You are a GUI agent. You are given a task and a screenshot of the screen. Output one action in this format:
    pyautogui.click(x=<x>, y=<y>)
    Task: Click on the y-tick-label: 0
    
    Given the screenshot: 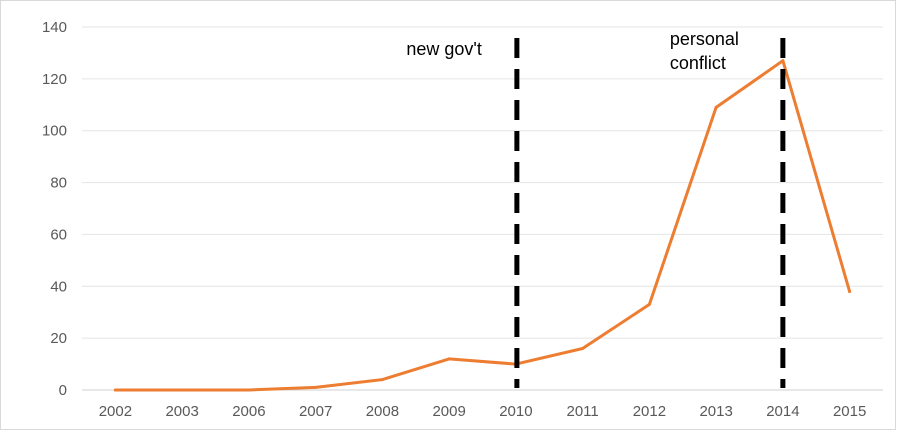 What is the action you would take?
    pyautogui.click(x=63, y=390)
    